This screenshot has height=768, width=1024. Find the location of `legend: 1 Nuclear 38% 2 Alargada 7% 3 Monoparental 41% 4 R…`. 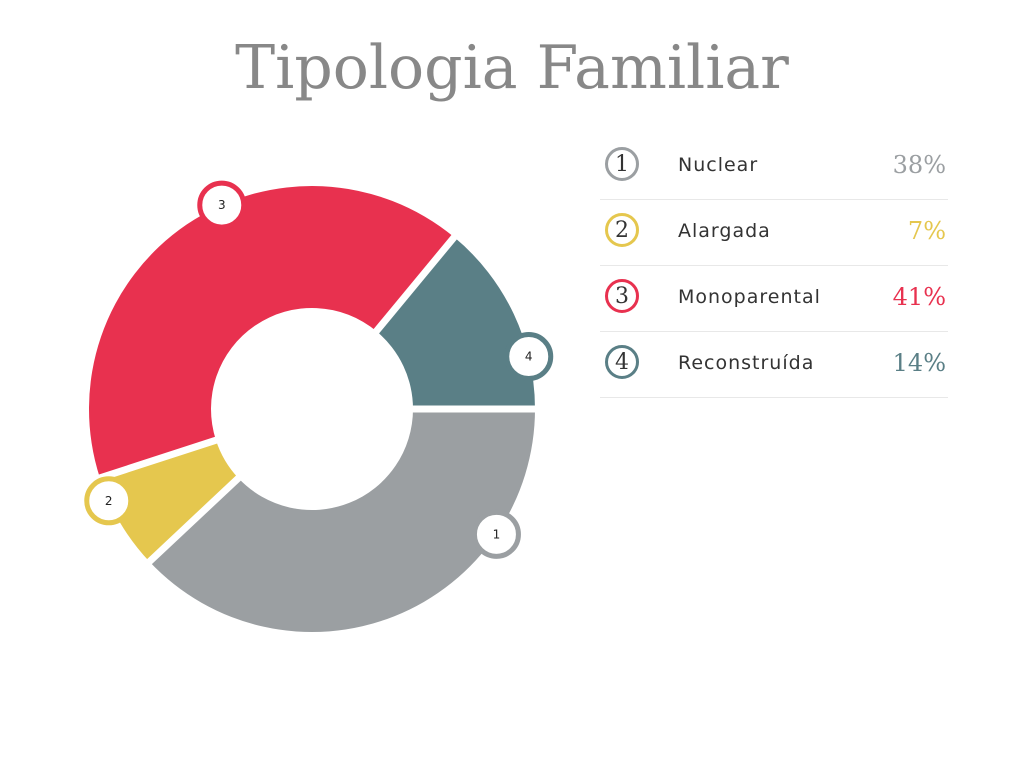

legend: 1 Nuclear 38% 2 Alargada 7% 3 Monoparental 41% 4 R… is located at coordinates (774, 266).